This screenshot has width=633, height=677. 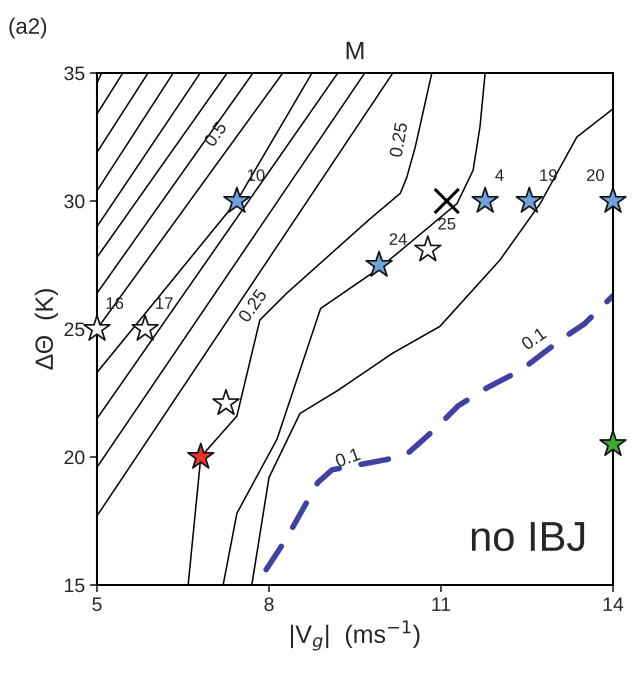 I want to click on y-axis-title: ΔΘ (K), so click(x=46, y=329).